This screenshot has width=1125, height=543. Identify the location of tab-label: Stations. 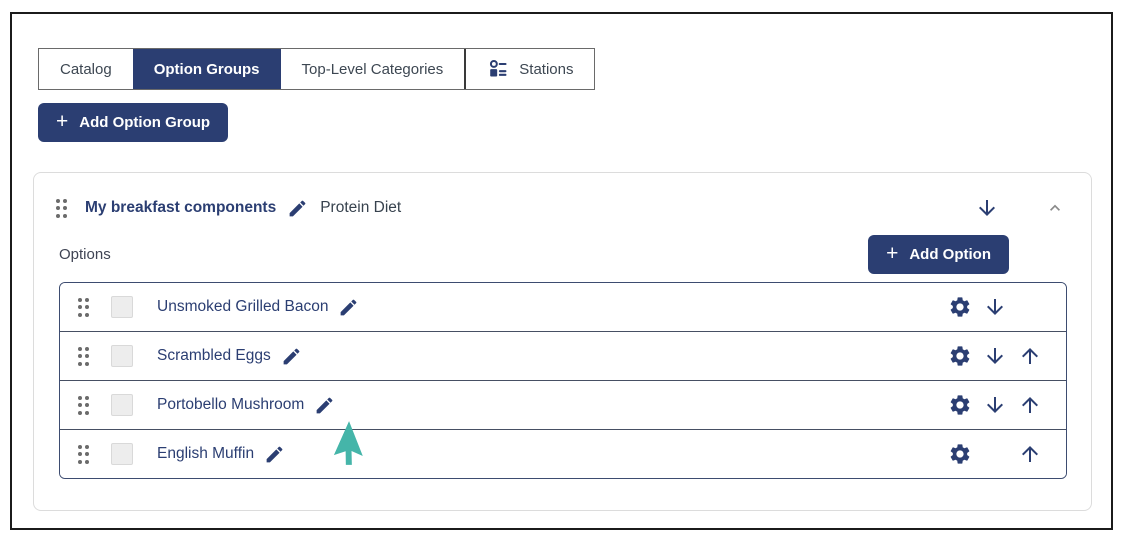
(546, 69).